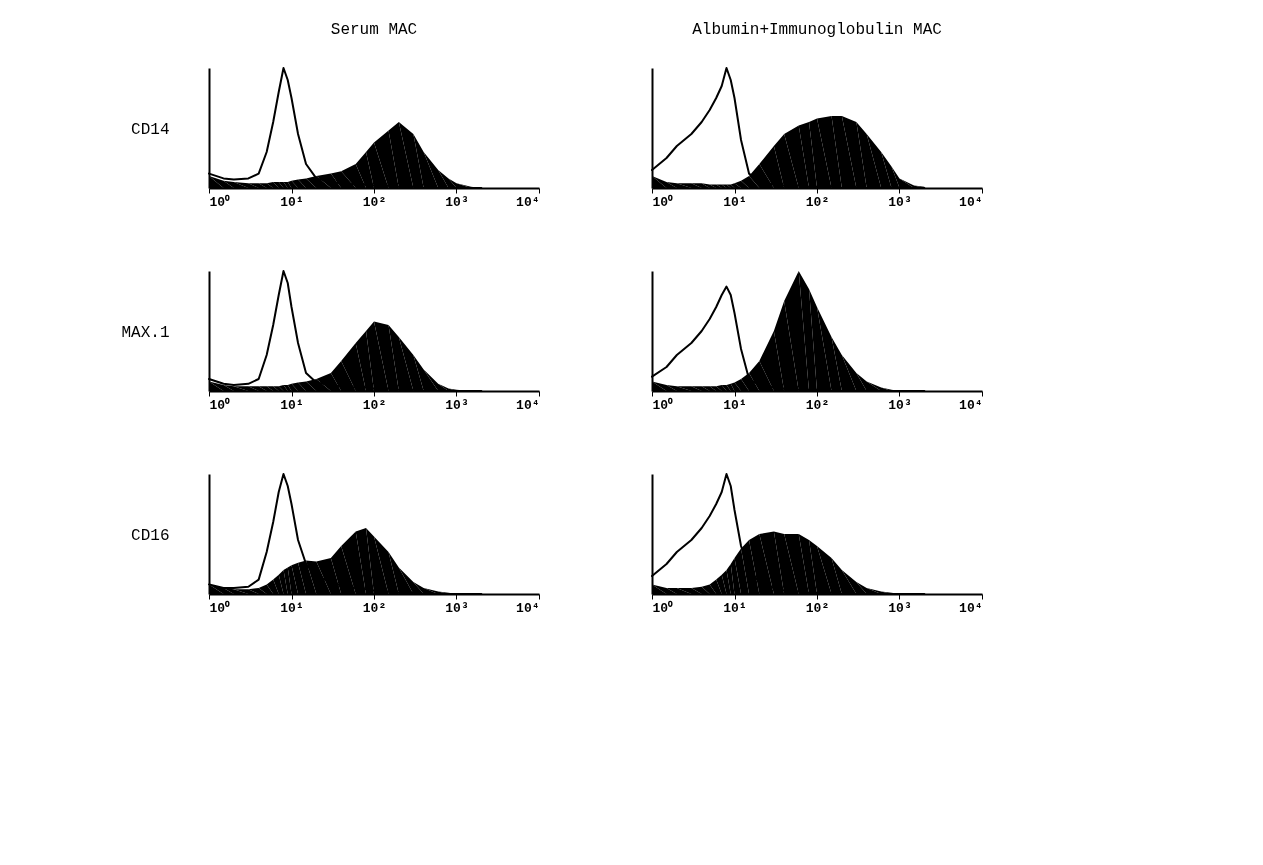 The image size is (1263, 865). Describe the element at coordinates (150, 535) in the screenshot. I see `y-axis-title: CD16` at that location.